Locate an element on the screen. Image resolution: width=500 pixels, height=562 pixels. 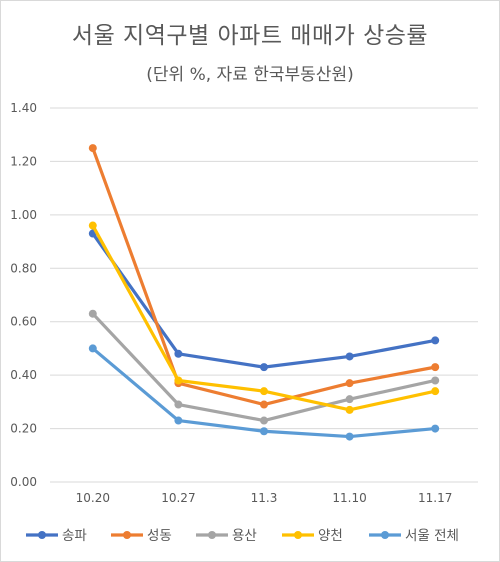
legend: 송파 성동 용산 양천 서울 전체 is located at coordinates (242, 536).